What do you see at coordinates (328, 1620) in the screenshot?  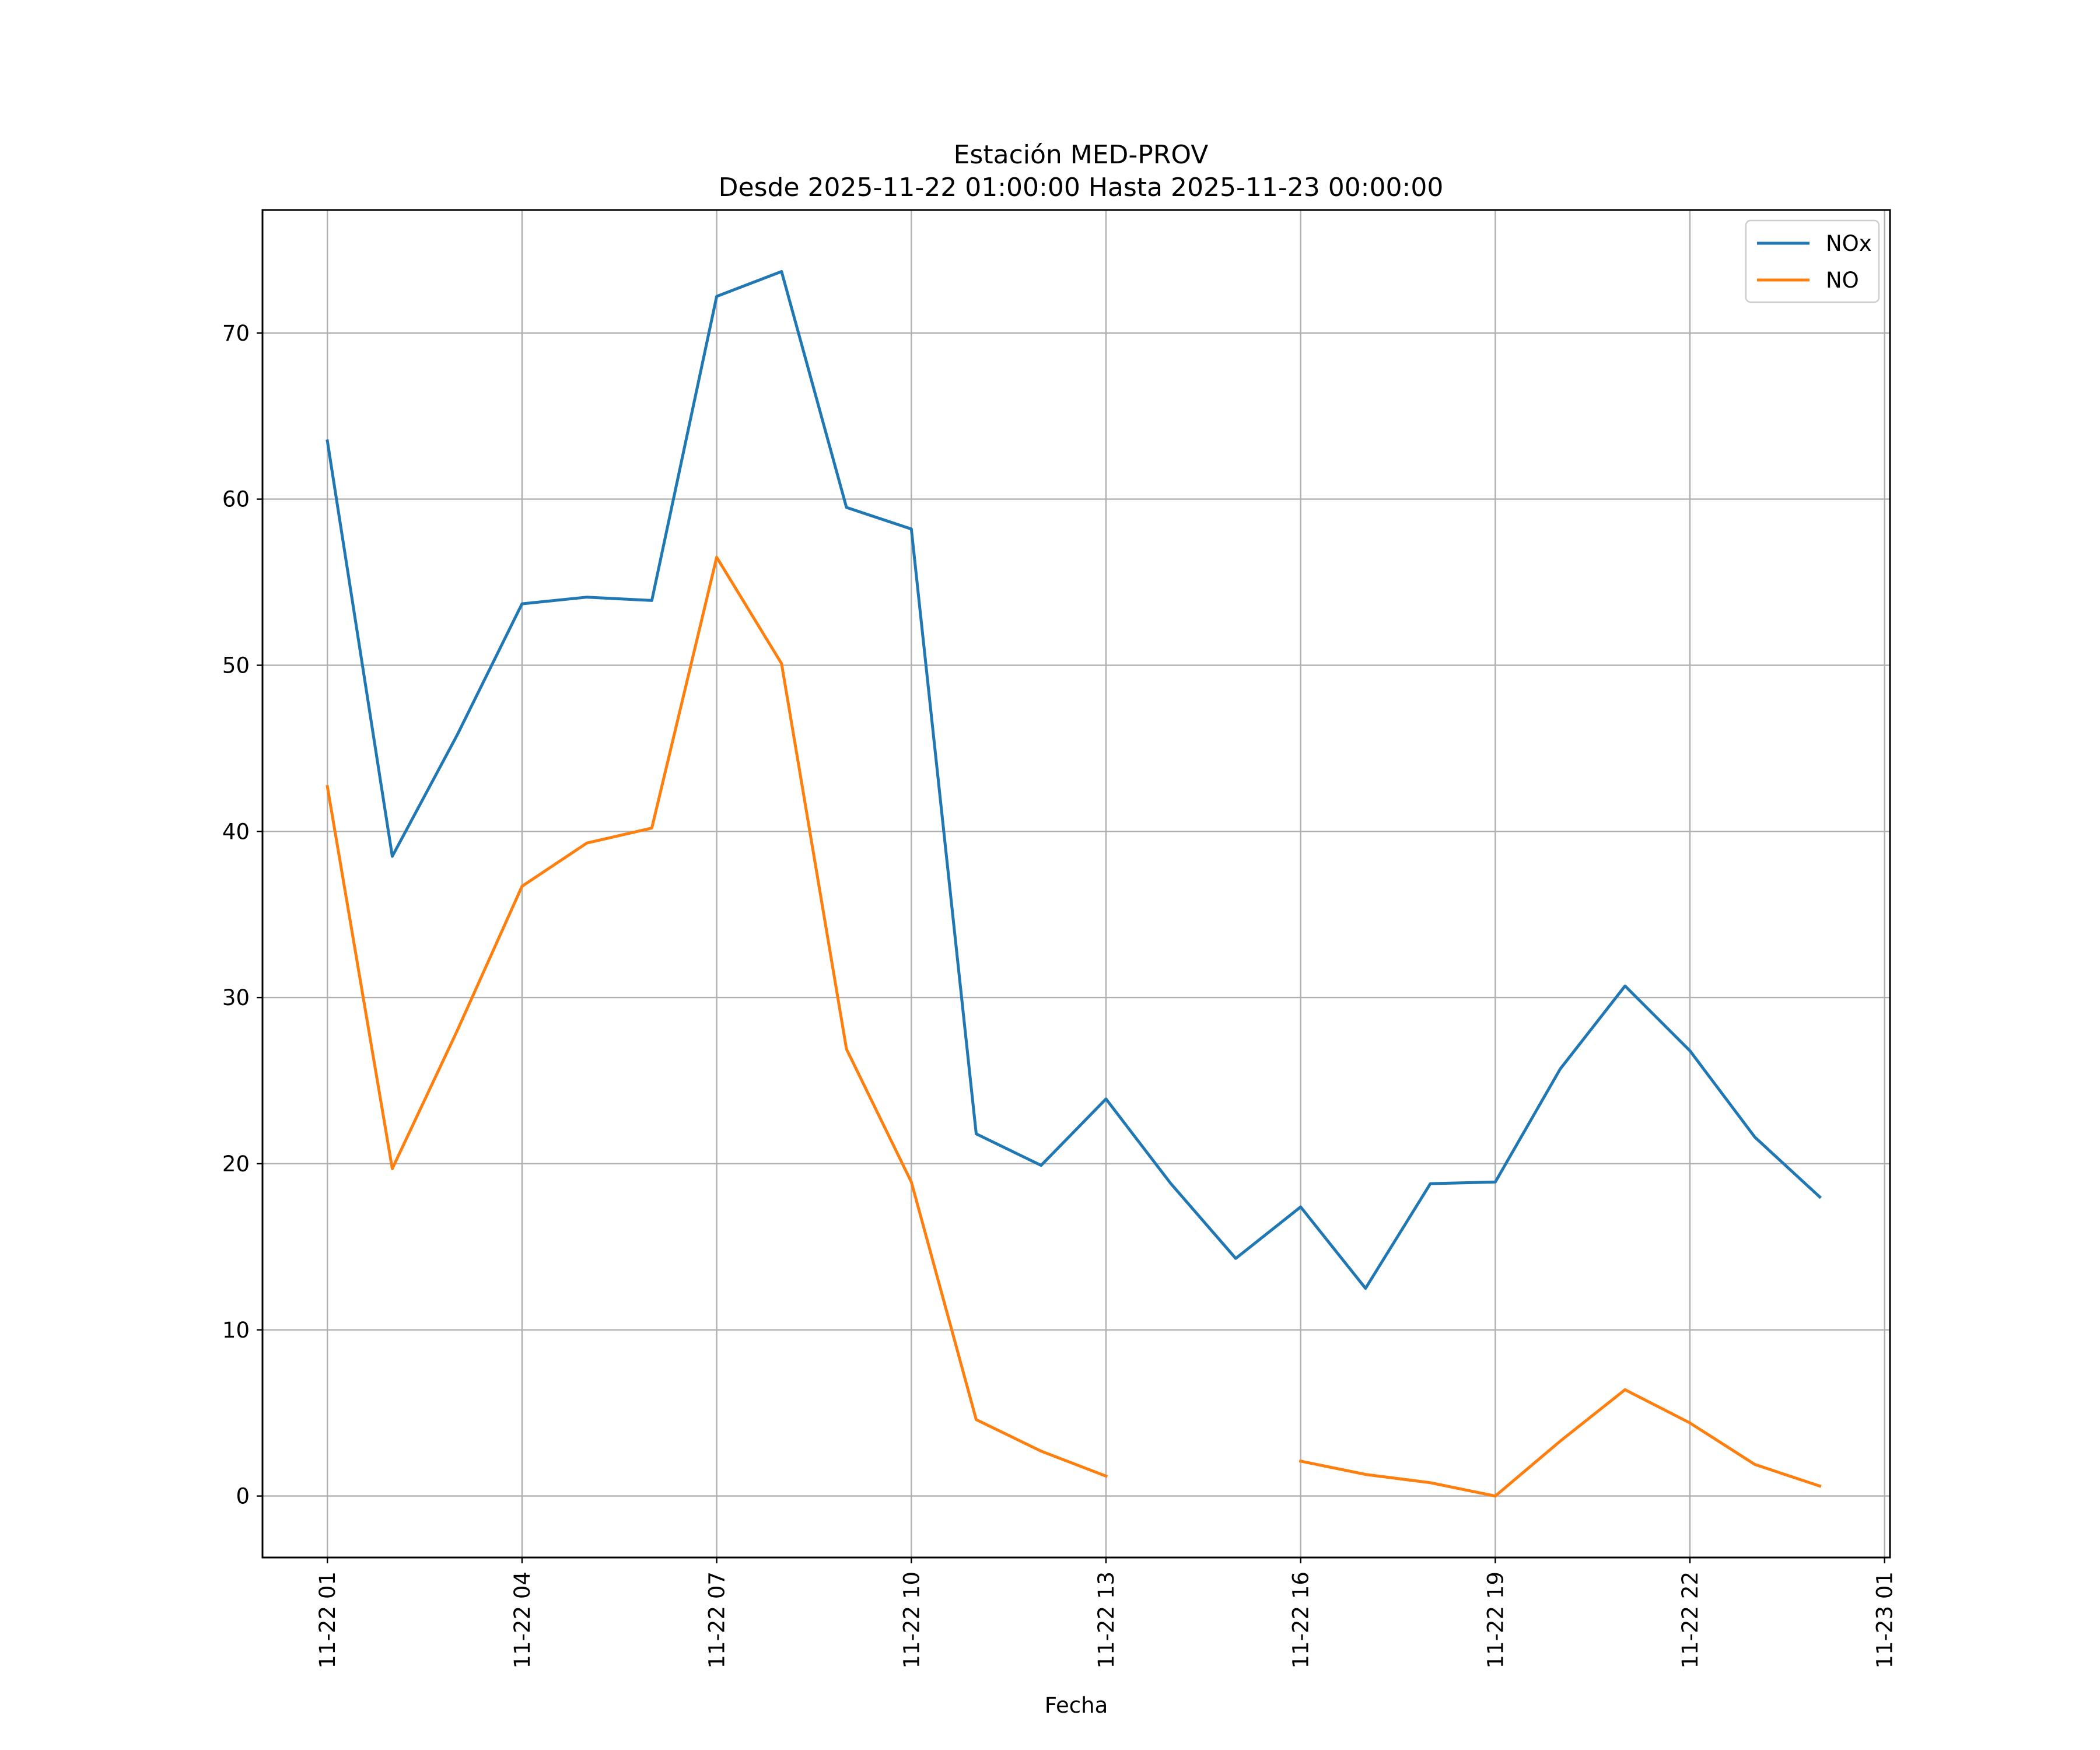 I see `x-tick-label: 11-22 01` at bounding box center [328, 1620].